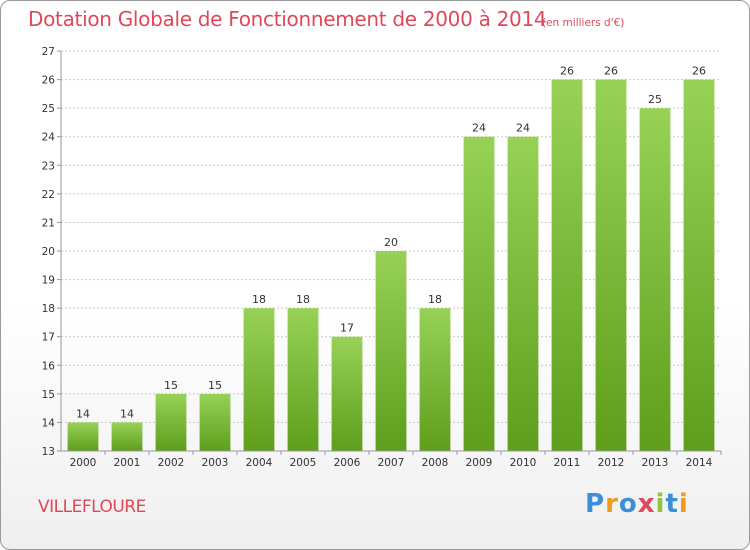 This screenshot has height=550, width=750. I want to click on y-tick-label: 27, so click(48, 52).